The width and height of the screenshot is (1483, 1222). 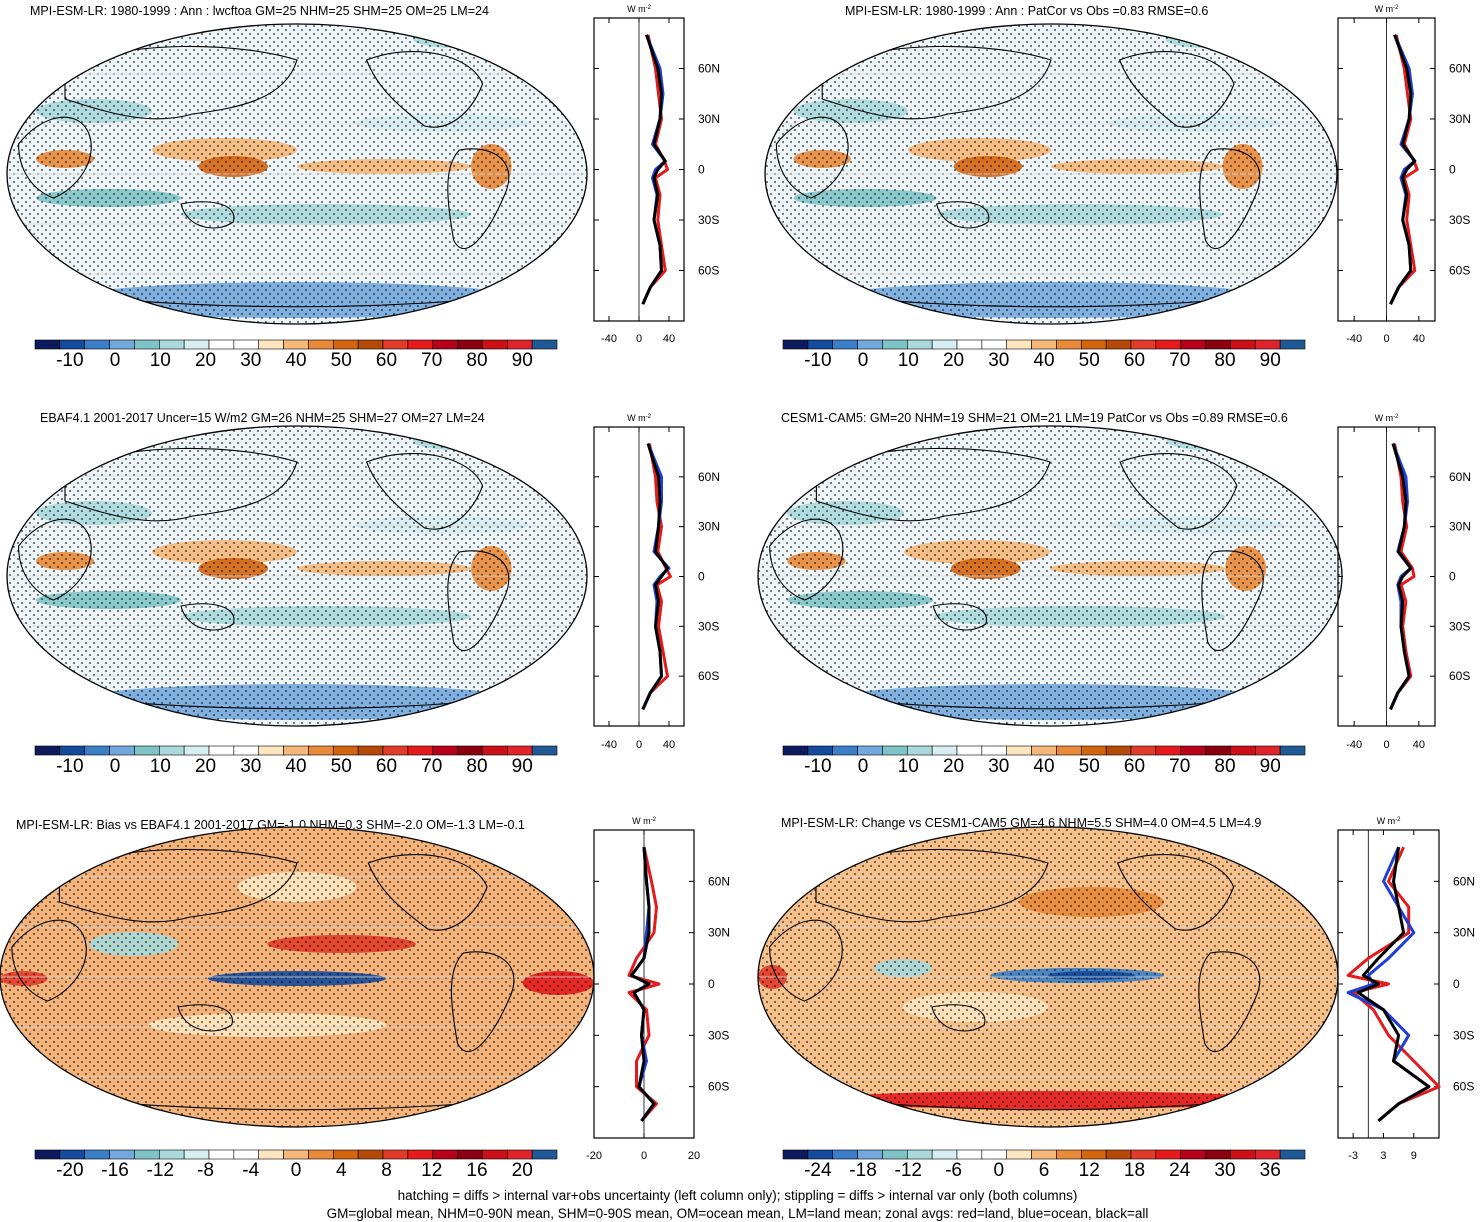 What do you see at coordinates (1414, 1156) in the screenshot?
I see `zonal-xtick-label: 9` at bounding box center [1414, 1156].